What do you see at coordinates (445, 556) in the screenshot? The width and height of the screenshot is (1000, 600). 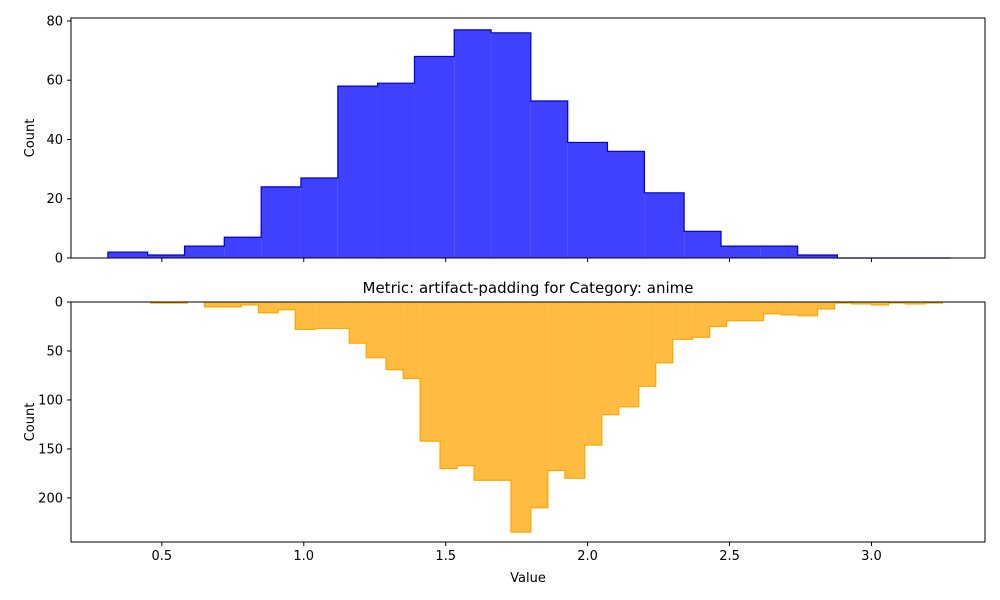 I see `x-tick-label: 1.5` at bounding box center [445, 556].